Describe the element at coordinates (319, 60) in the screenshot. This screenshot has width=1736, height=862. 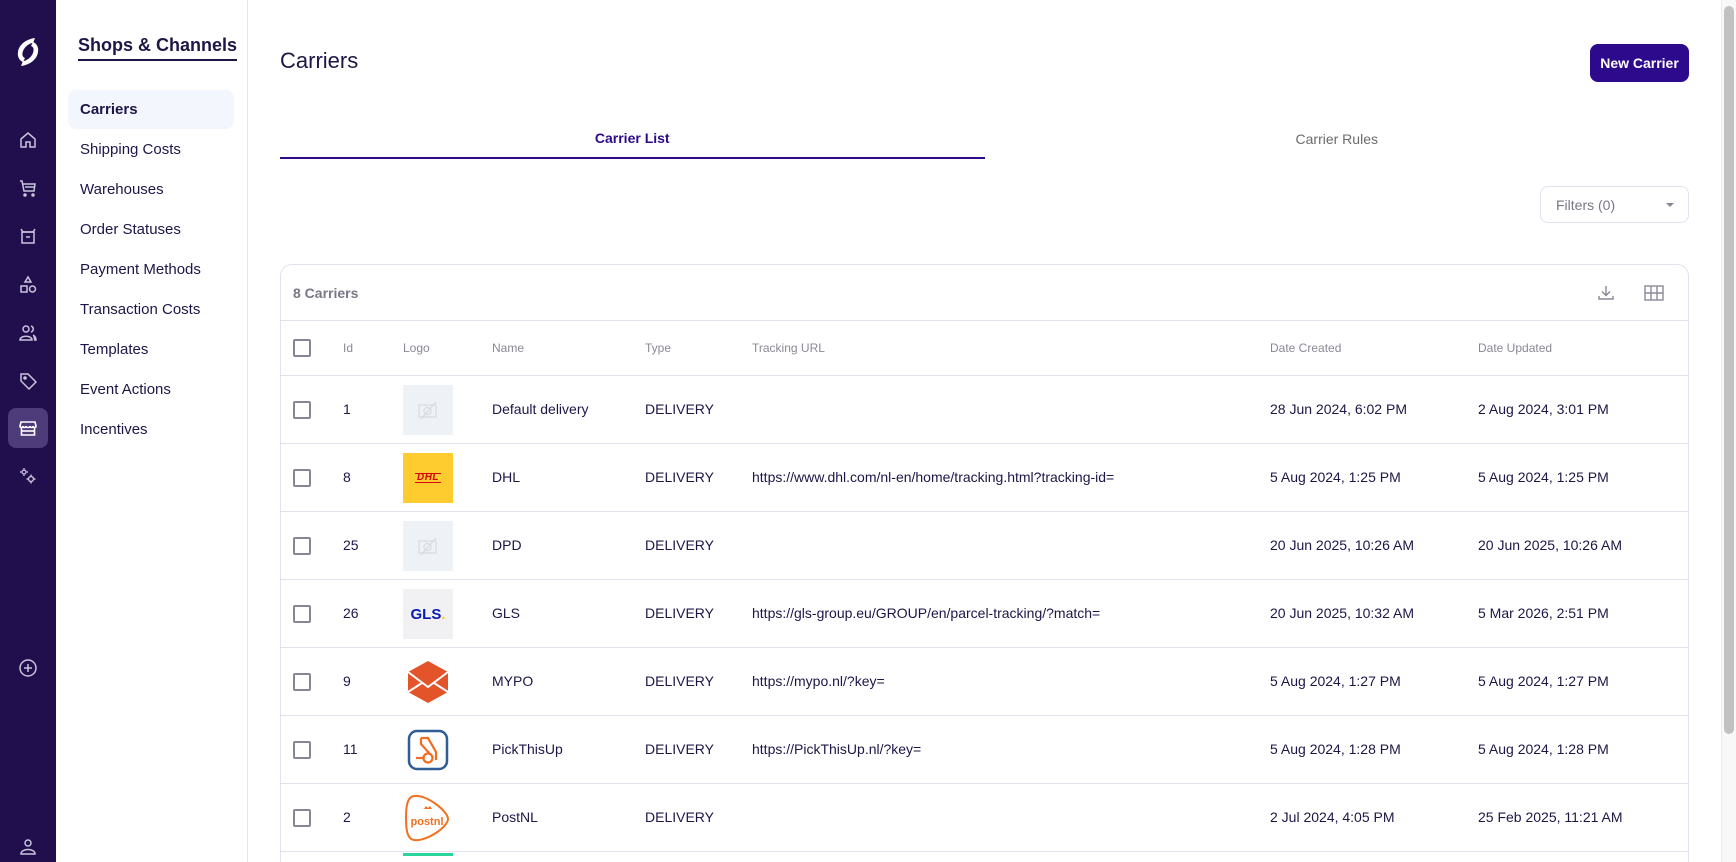
I see `page-title: Carriers` at that location.